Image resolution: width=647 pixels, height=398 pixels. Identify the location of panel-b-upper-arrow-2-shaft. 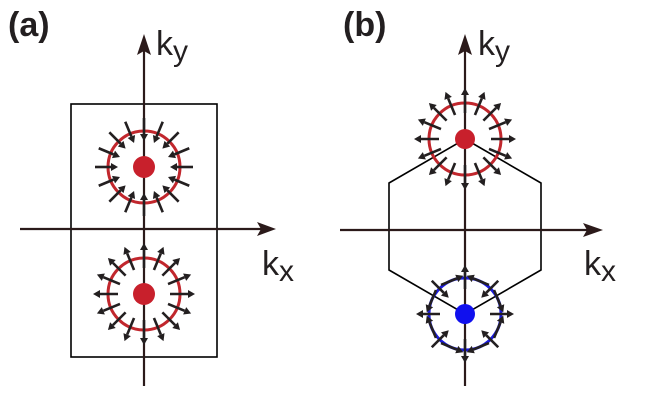
(490, 164).